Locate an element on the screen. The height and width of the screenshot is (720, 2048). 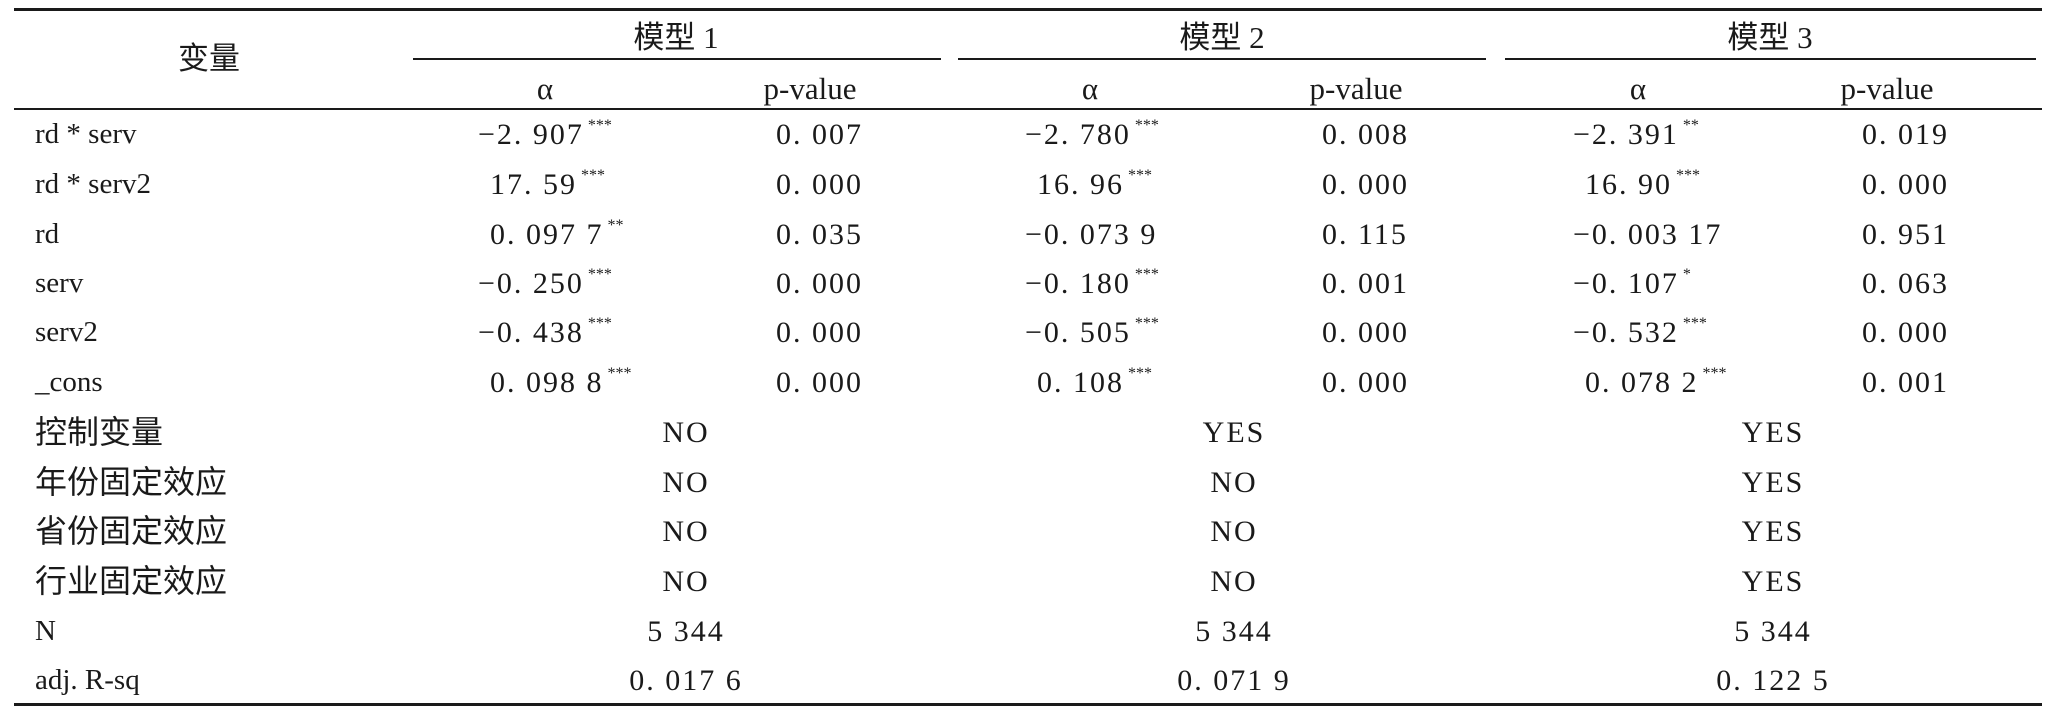
coef-cell: −0. 003 17 is located at coordinates (1647, 235).